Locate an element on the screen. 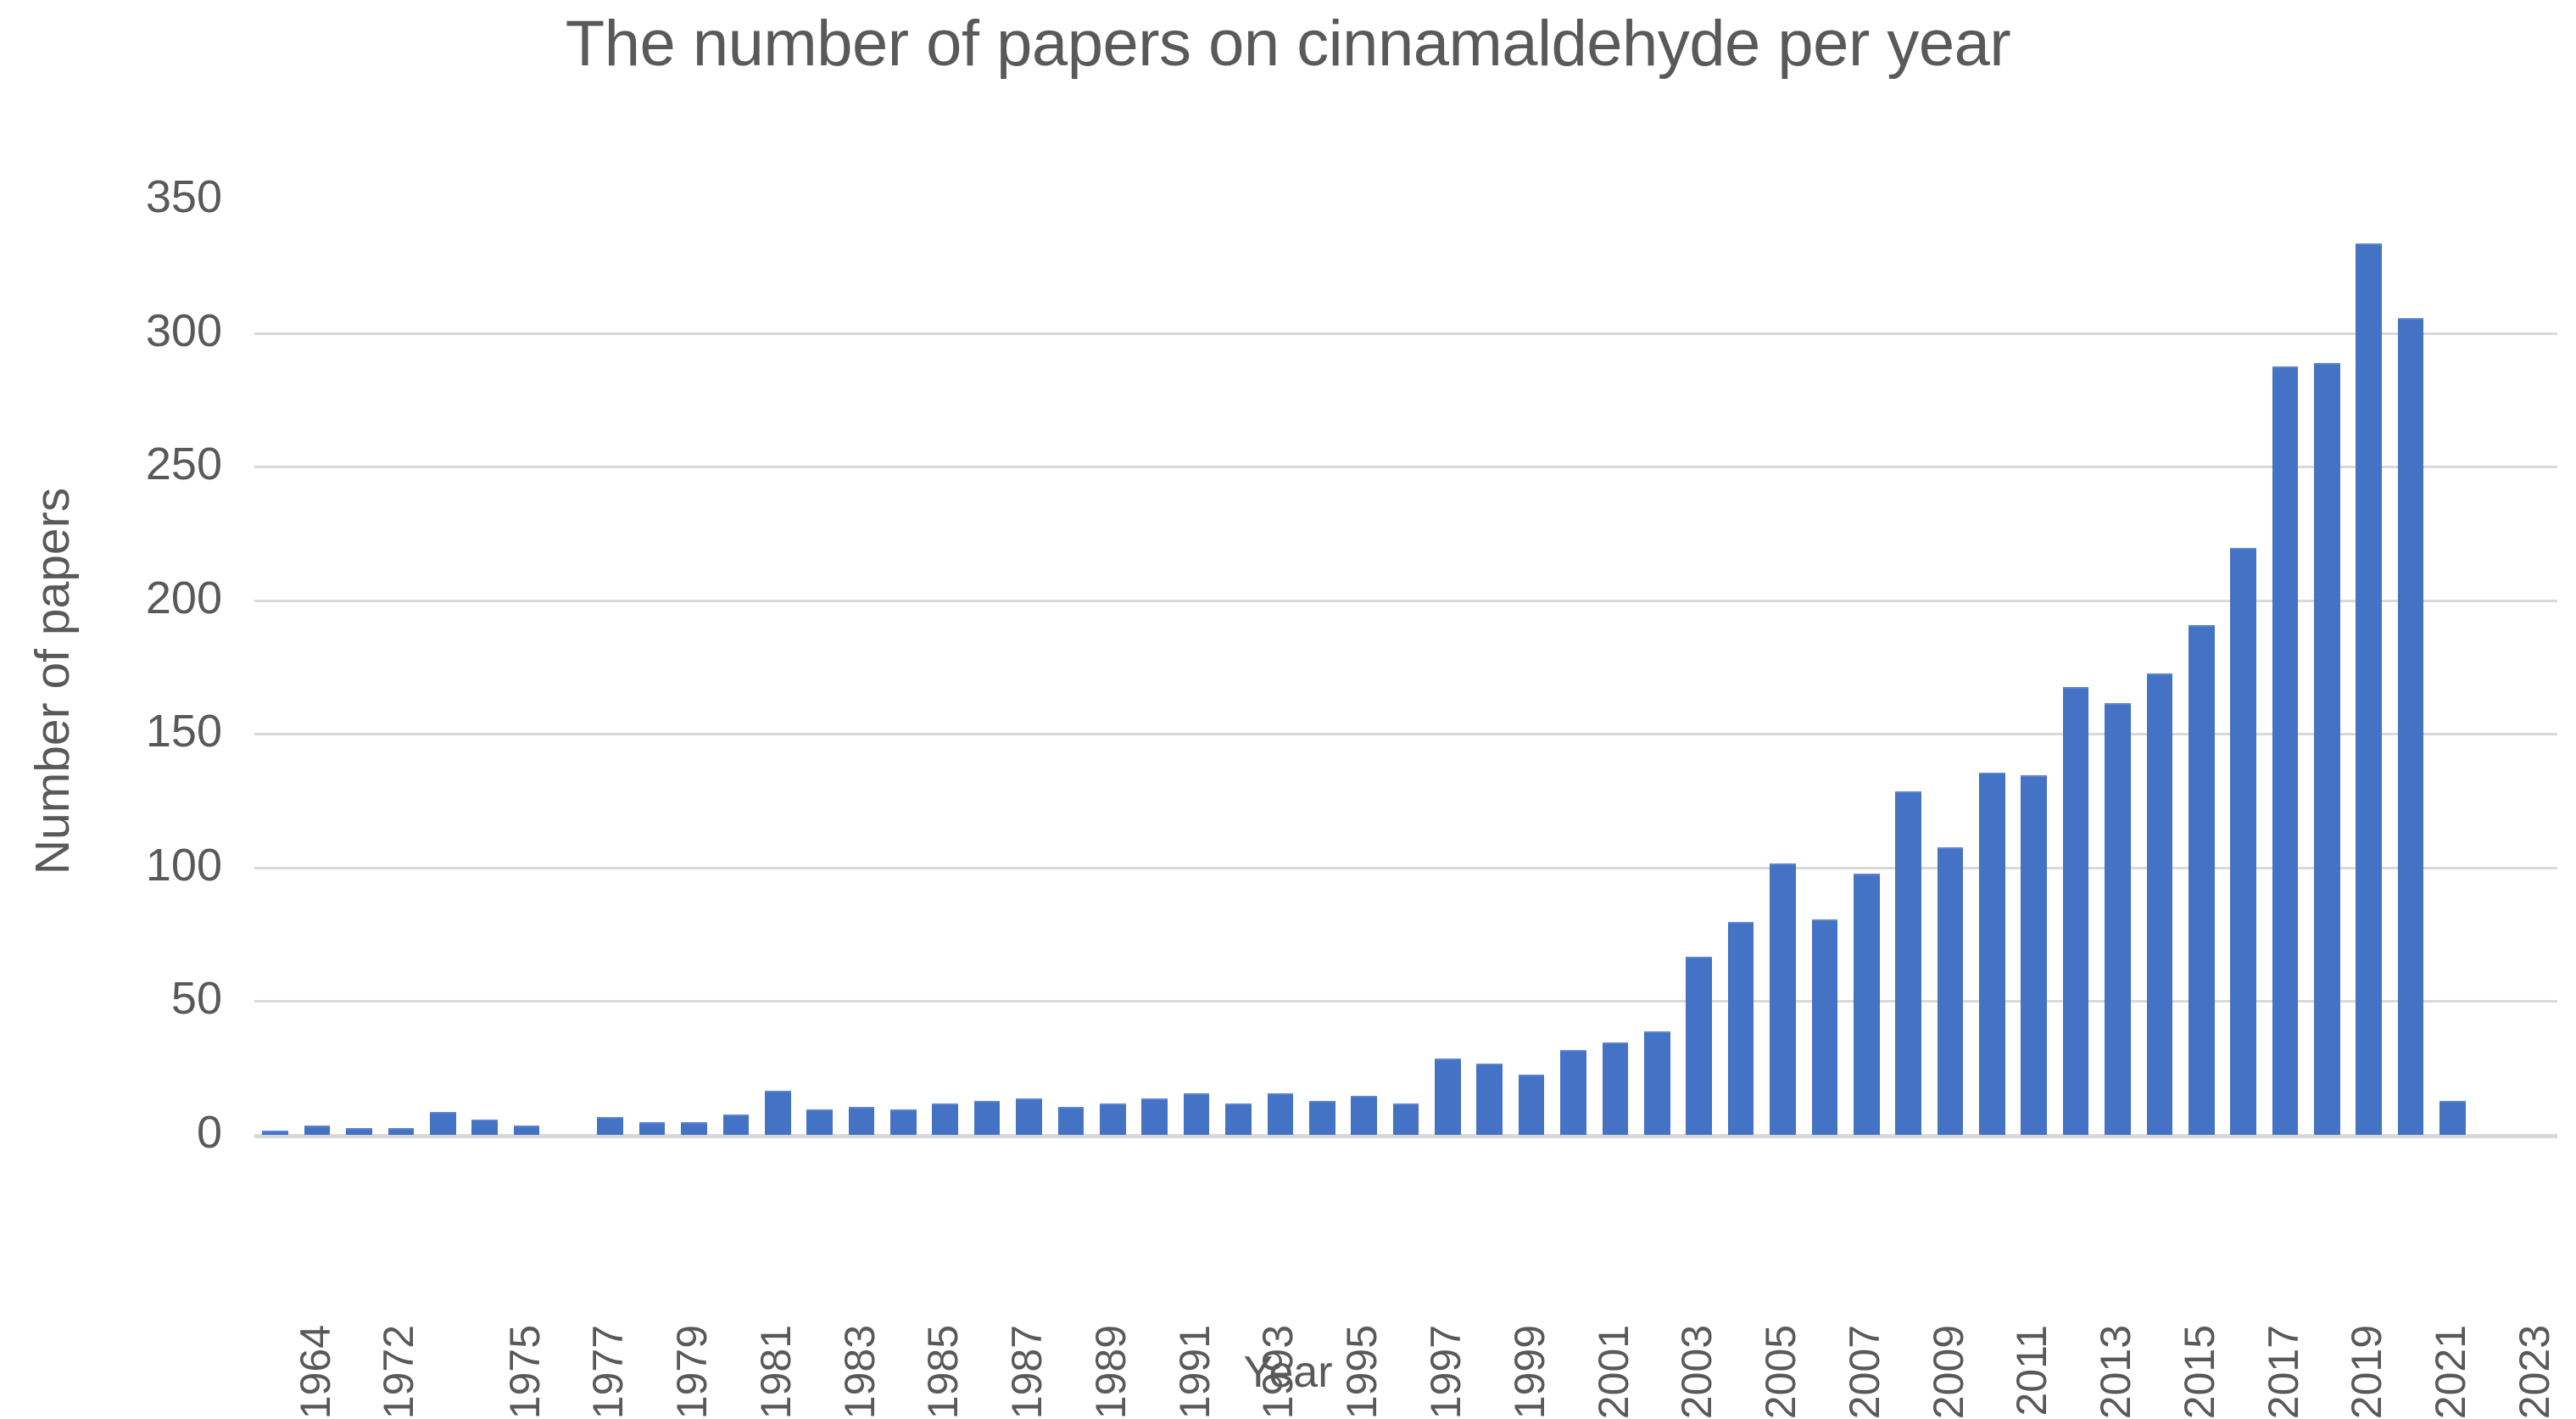  y-tick-label: 250 is located at coordinates (183, 465).